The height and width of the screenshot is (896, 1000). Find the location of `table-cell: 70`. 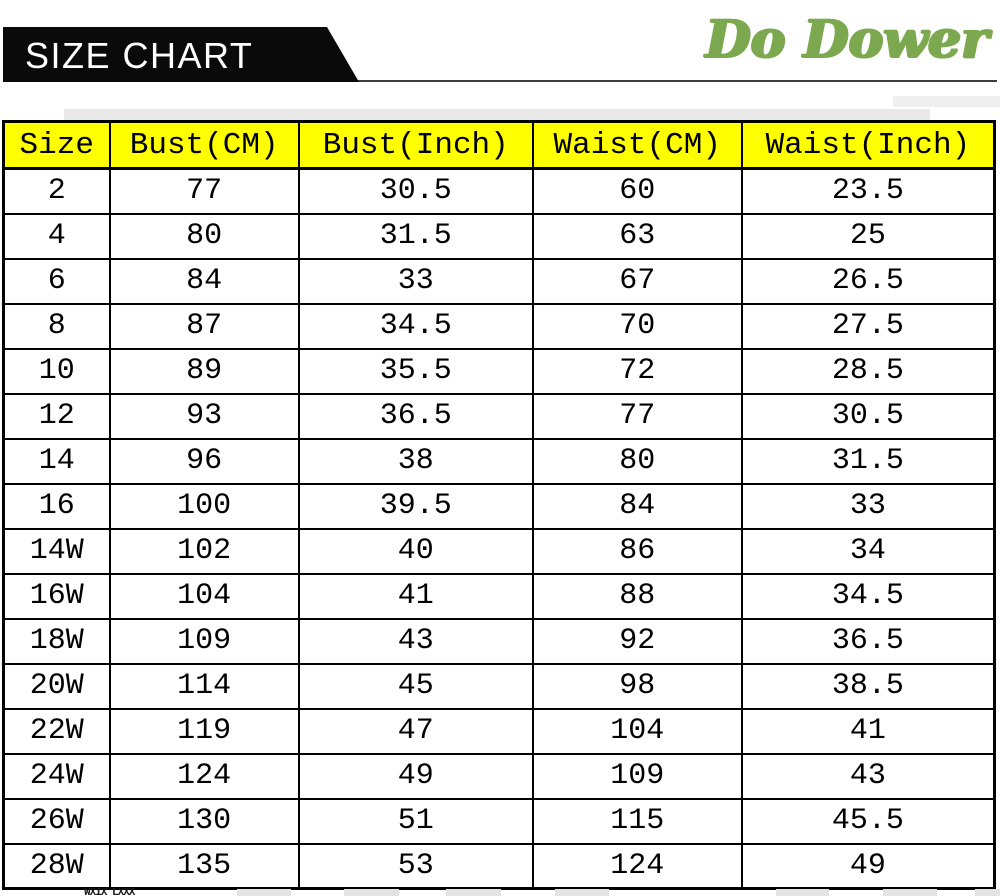

table-cell: 70 is located at coordinates (637, 326).